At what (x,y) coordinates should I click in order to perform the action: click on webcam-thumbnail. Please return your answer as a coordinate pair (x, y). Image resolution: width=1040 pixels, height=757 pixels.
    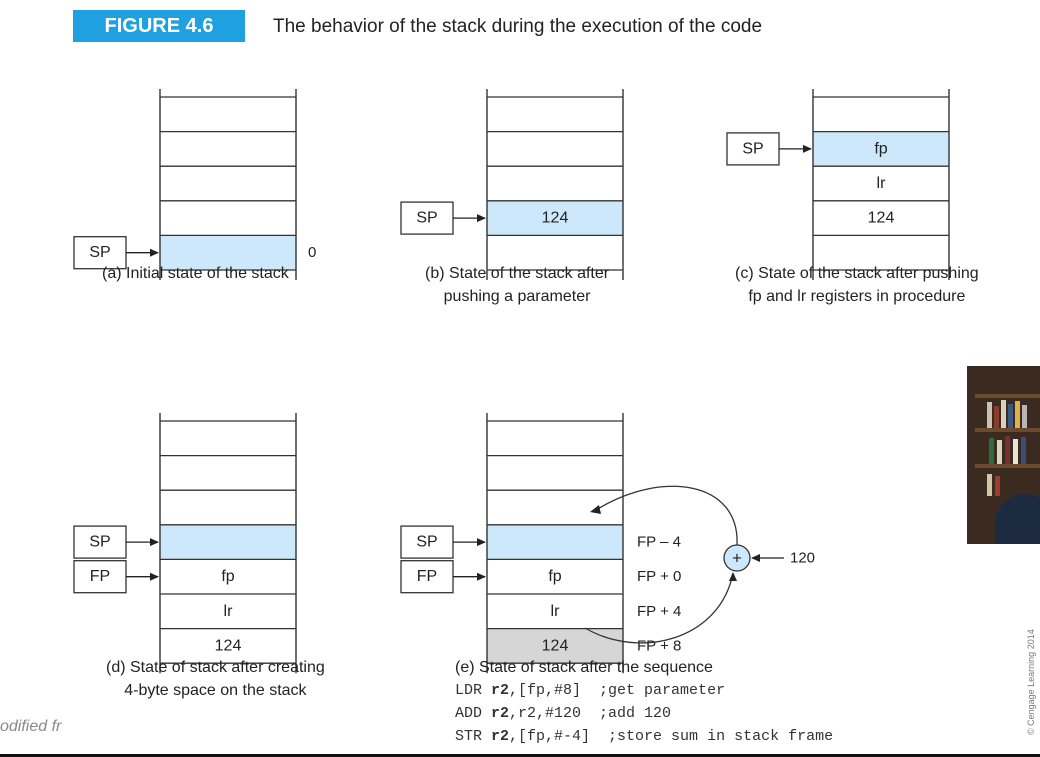
    Looking at the image, I should click on (1003, 455).